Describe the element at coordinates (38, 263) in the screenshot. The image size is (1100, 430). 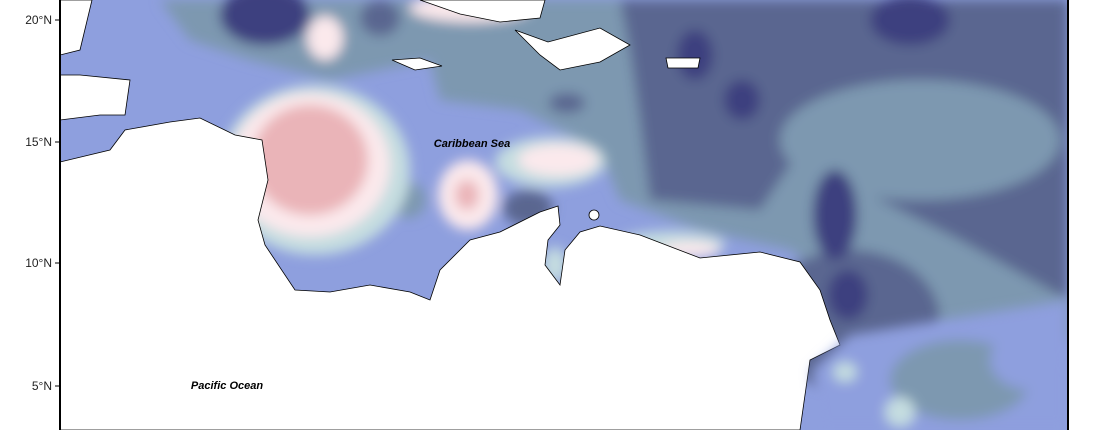
I see `y-tick-label: 10°N` at that location.